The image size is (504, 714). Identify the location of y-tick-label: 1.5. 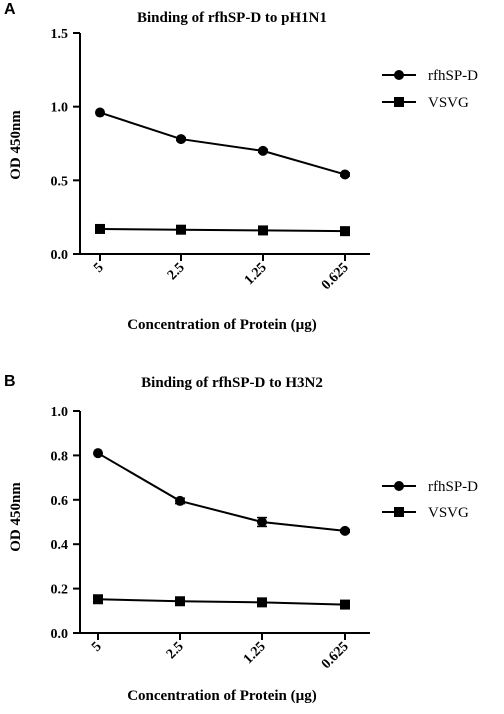
(60, 34).